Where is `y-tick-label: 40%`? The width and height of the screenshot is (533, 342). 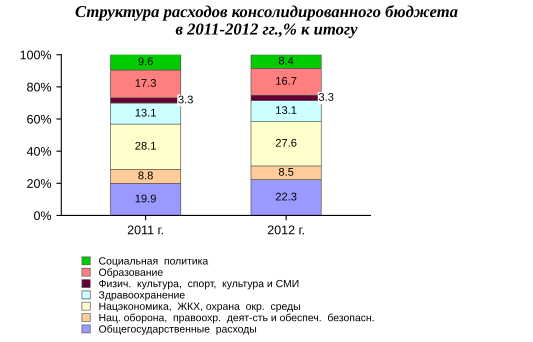
y-tick-label: 40% is located at coordinates (39, 151).